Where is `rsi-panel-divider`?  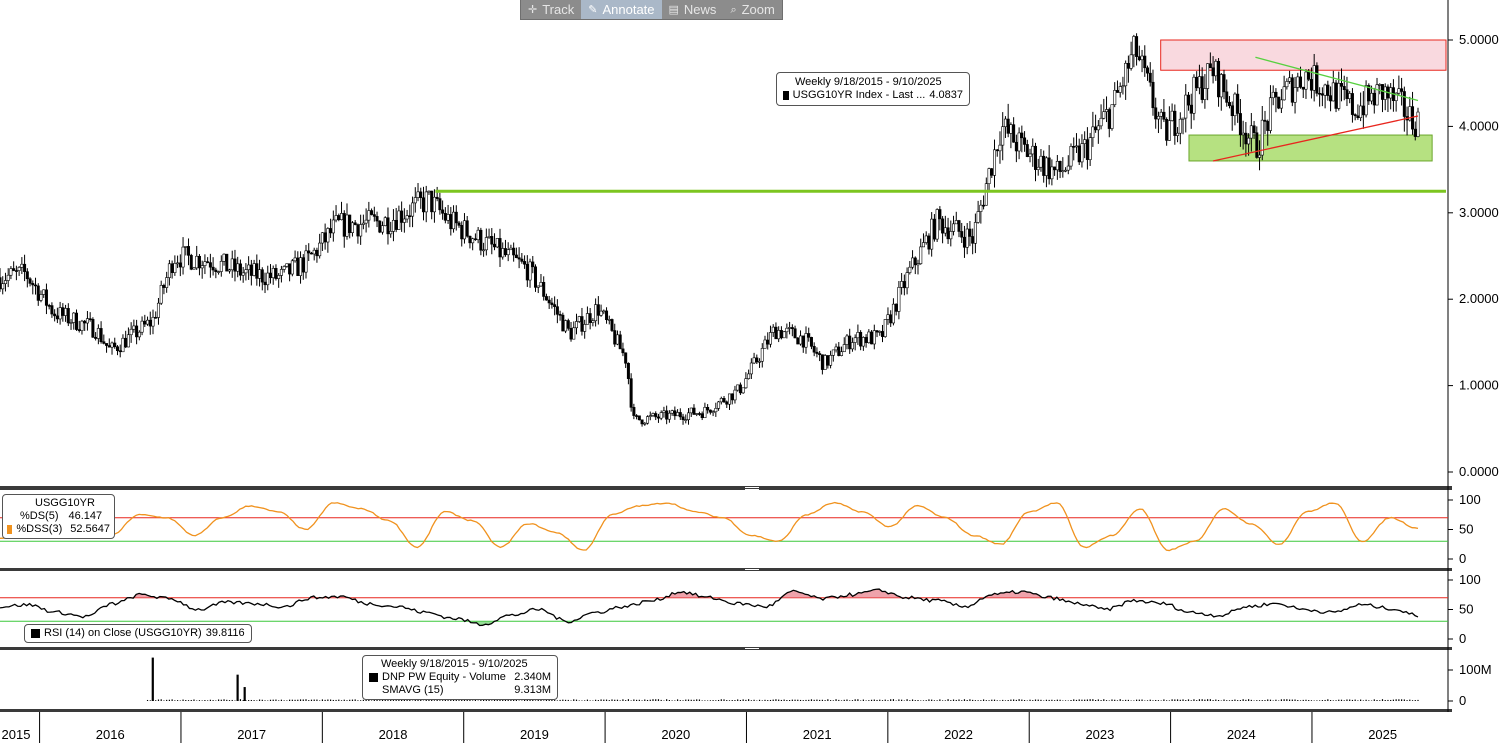 rsi-panel-divider is located at coordinates (726, 648).